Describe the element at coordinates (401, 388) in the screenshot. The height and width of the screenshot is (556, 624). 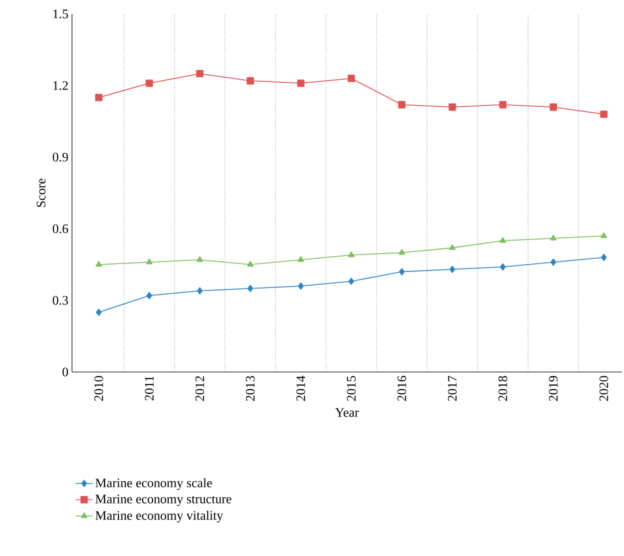
I see `x-tick-label: 2016` at that location.